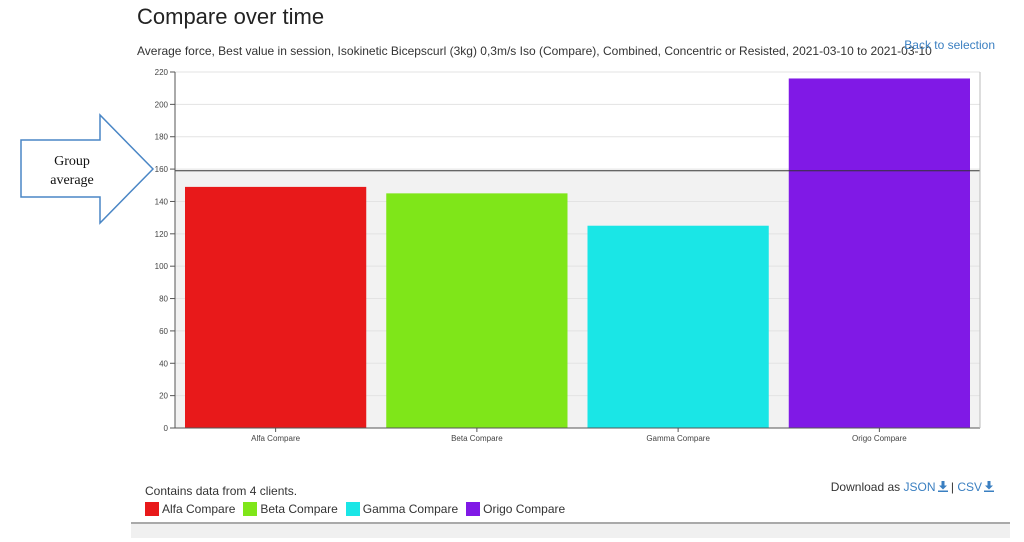 This screenshot has width=1024, height=542. What do you see at coordinates (678, 438) in the screenshot?
I see `x-tick-label: Gamma Compare` at bounding box center [678, 438].